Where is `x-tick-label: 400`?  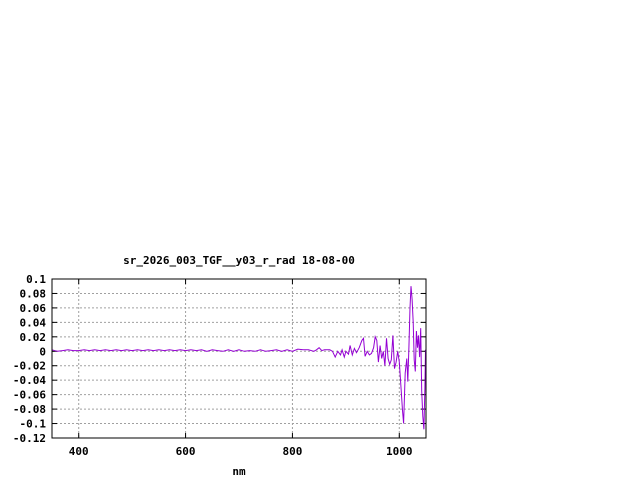 x-tick-label: 400 is located at coordinates (79, 451).